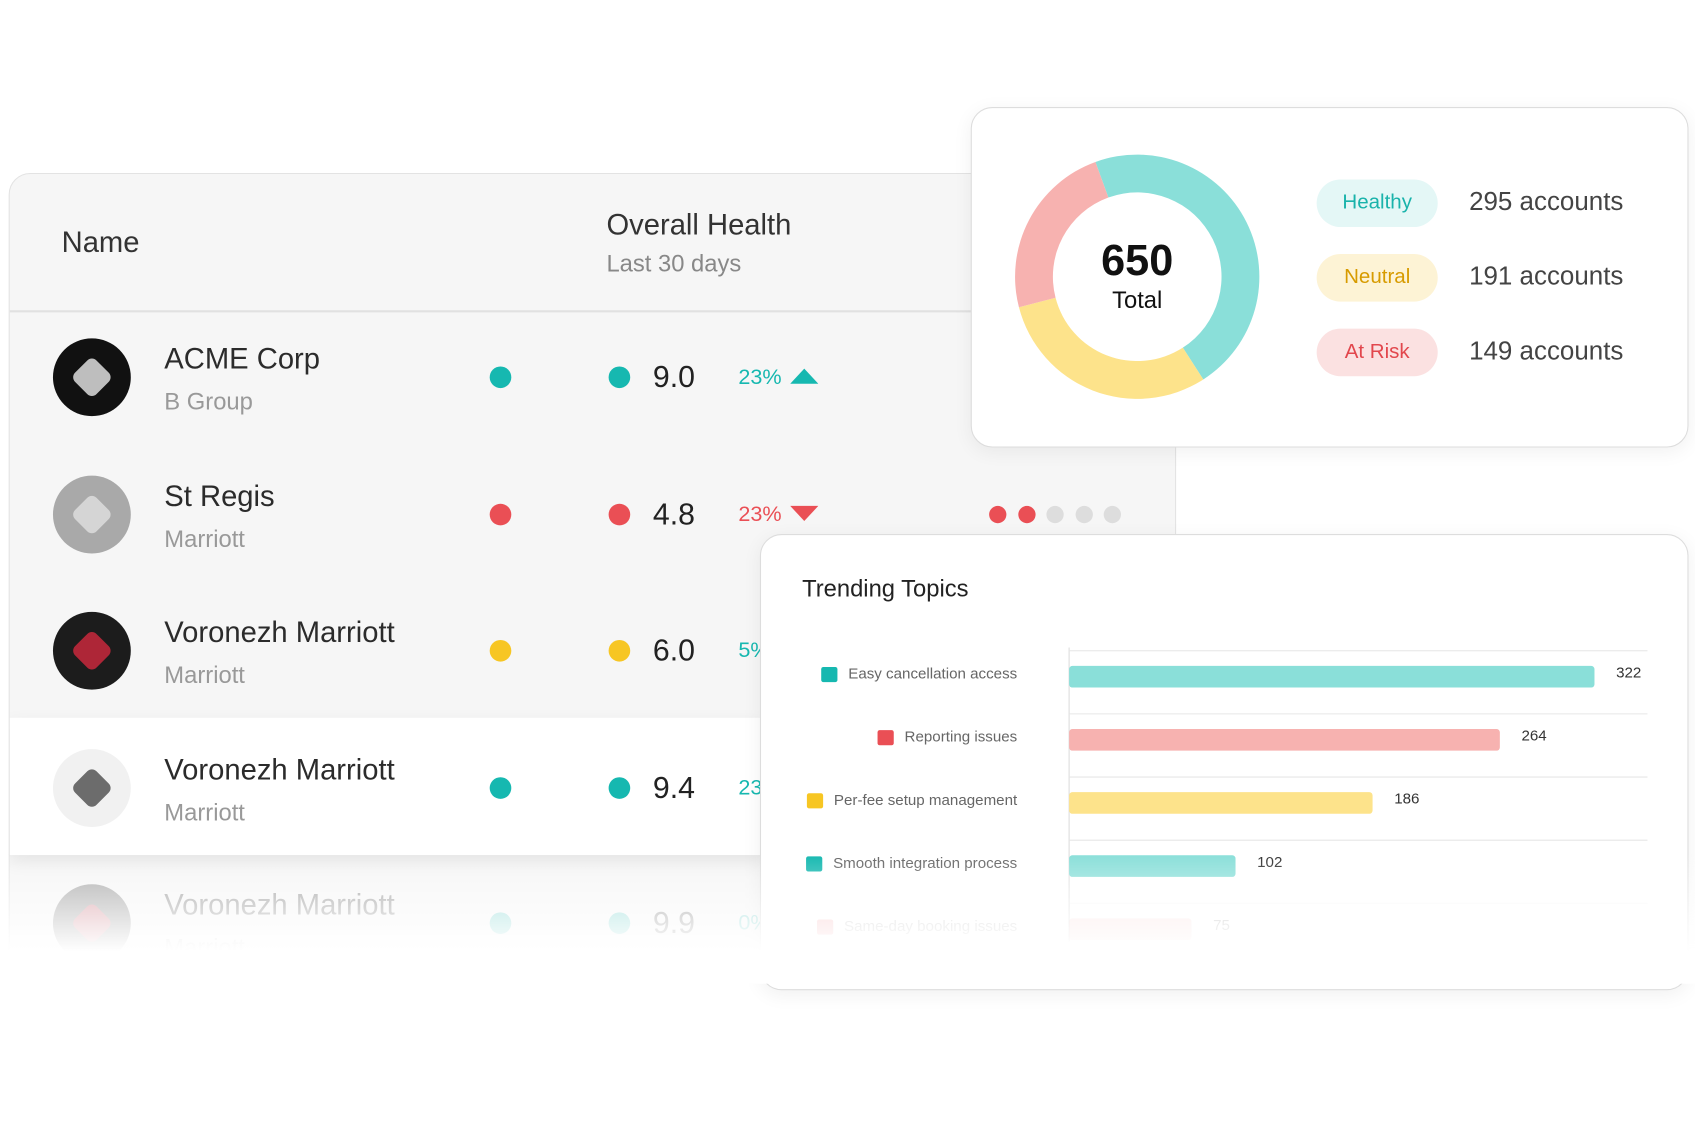 Image resolution: width=1695 pixels, height=1123 pixels. What do you see at coordinates (674, 376) in the screenshot?
I see `score: 9.0` at bounding box center [674, 376].